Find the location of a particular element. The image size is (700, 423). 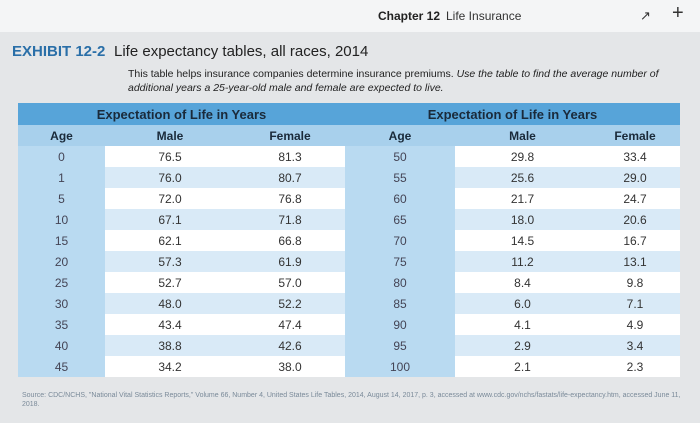

age-cell: 100 is located at coordinates (400, 366).